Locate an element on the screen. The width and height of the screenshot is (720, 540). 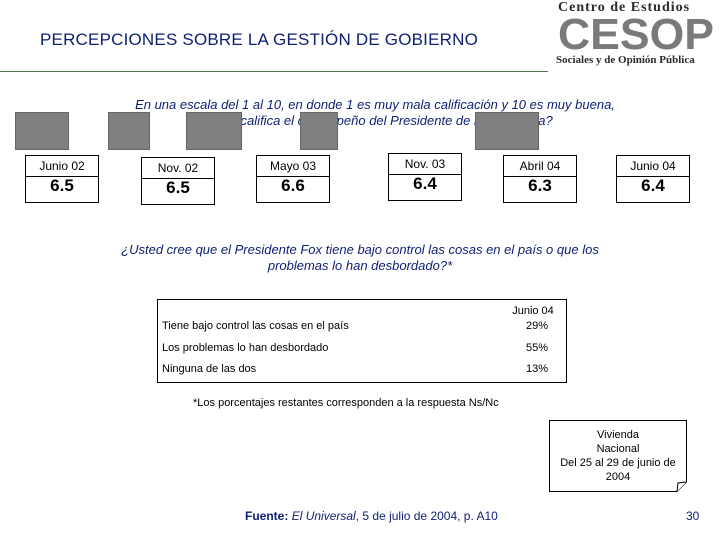
table-column-header-period: Junio 04 is located at coordinates (533, 311).